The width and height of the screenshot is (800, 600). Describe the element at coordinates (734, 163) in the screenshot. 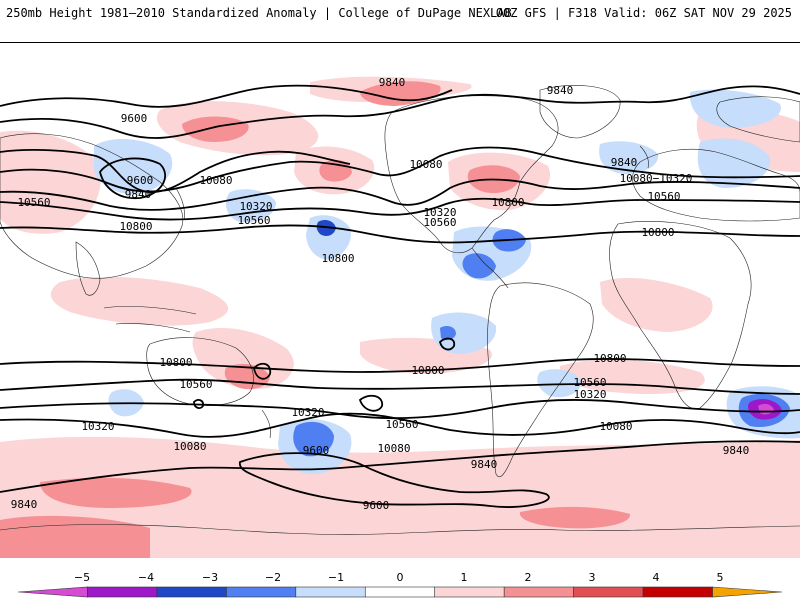

I see `anomaly-scandinavia-neg` at that location.